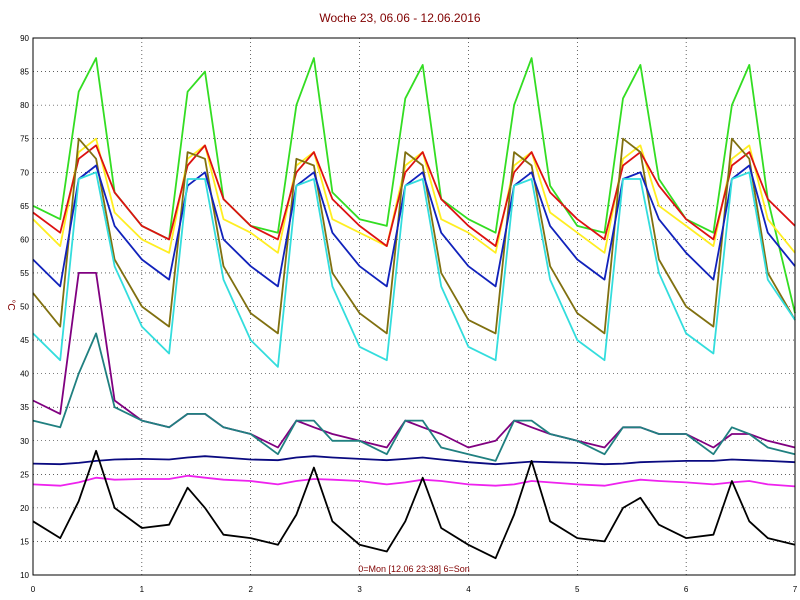 The height and width of the screenshot is (600, 800). What do you see at coordinates (414, 569) in the screenshot?
I see `chart-footer: 0=Mon [12.06 23:38] 6=Son` at bounding box center [414, 569].